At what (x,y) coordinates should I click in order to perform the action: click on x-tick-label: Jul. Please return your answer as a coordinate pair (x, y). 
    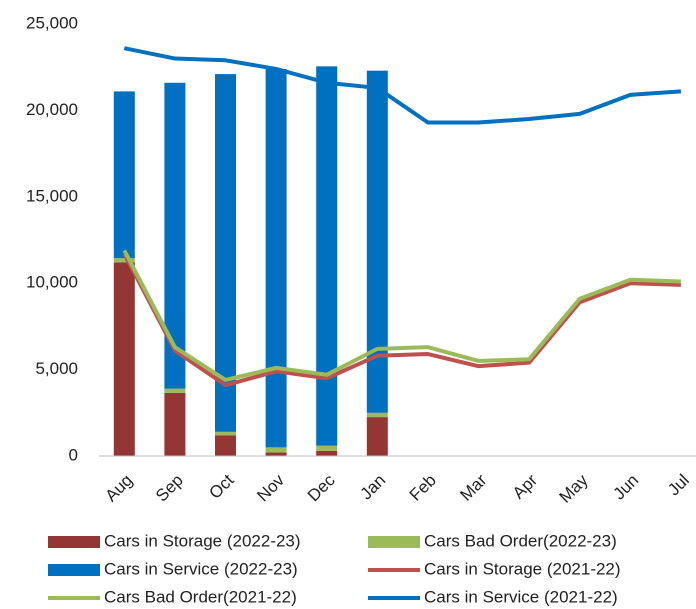
    Looking at the image, I should click on (678, 485).